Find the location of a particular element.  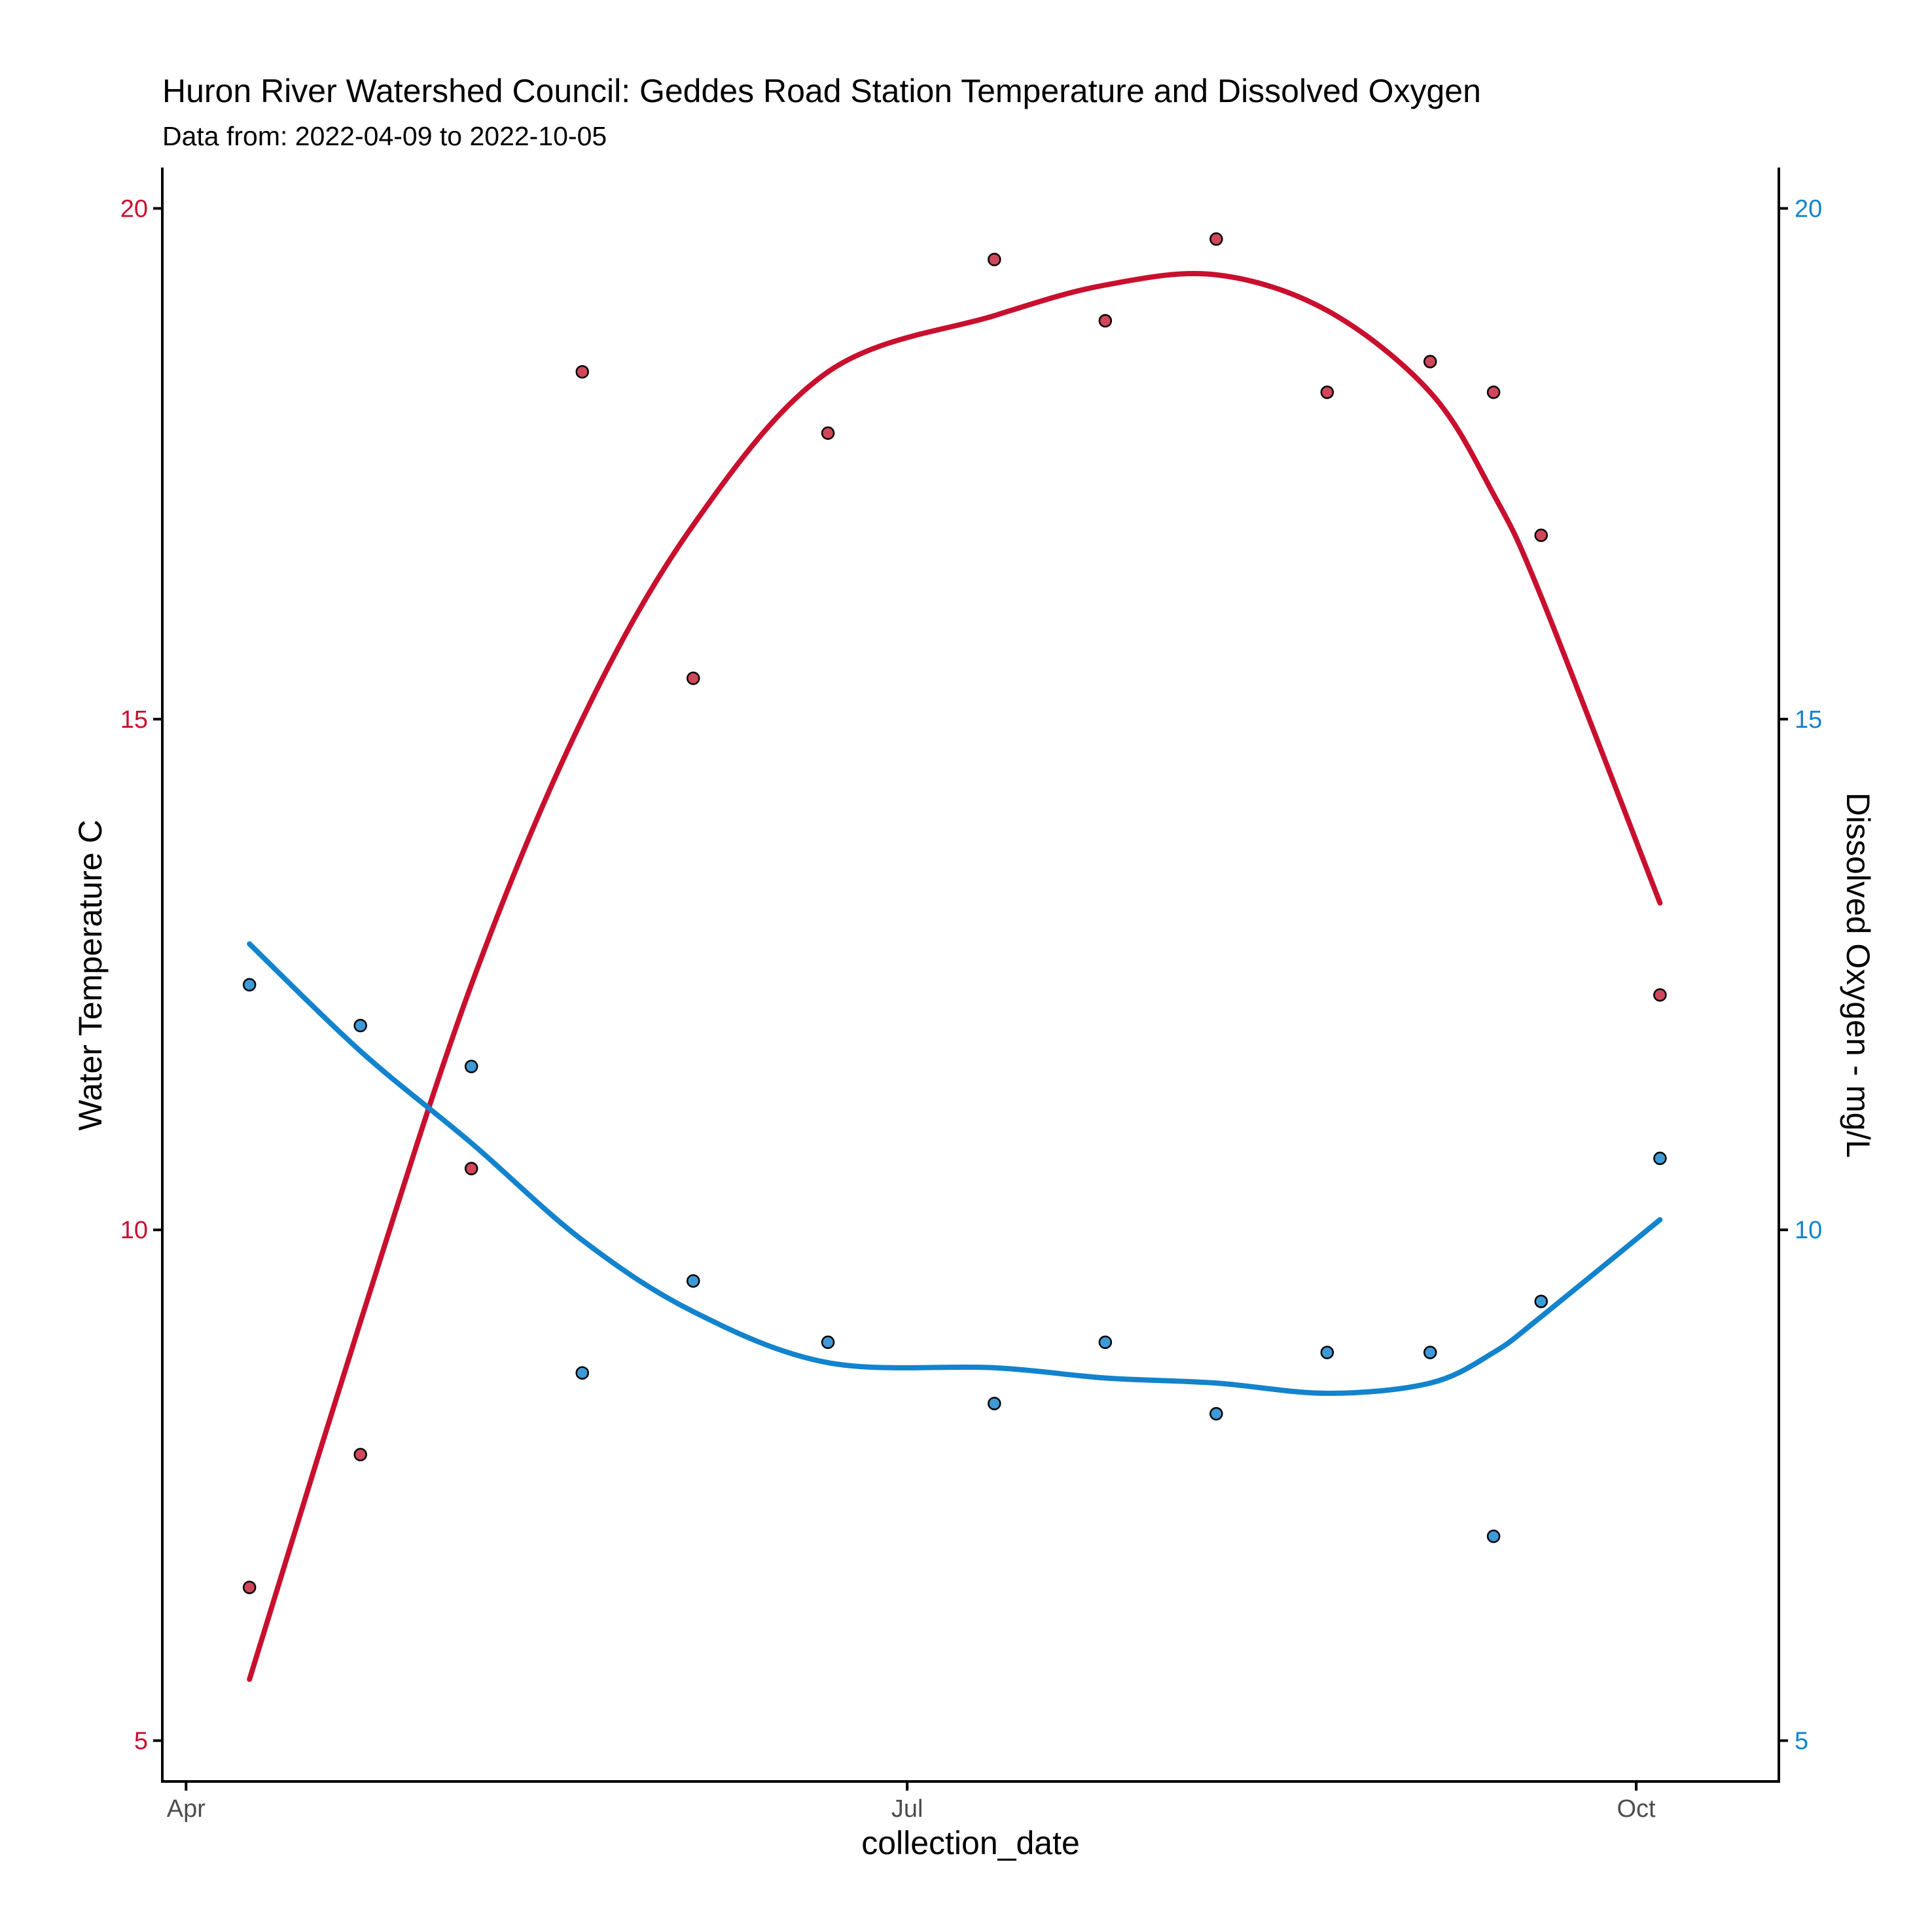

y-right-tick-label: 5 is located at coordinates (1801, 1741).